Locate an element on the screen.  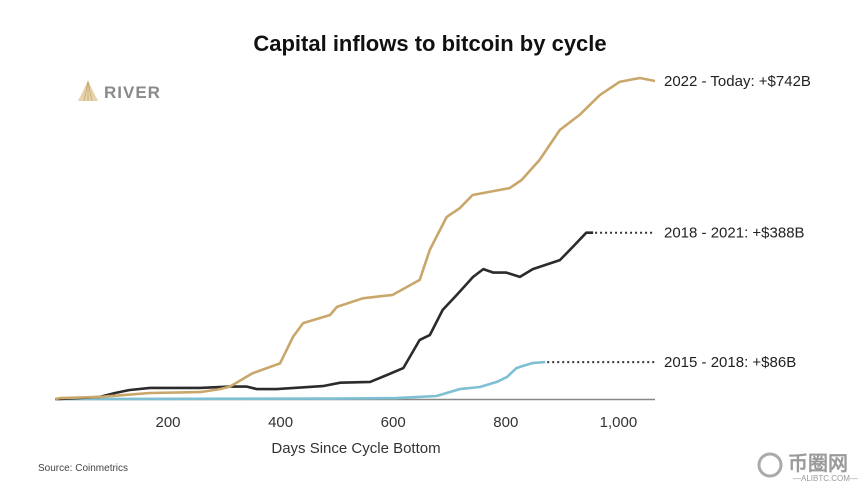
series-end-label: 2015 - 2018: +$86B is located at coordinates (730, 362).